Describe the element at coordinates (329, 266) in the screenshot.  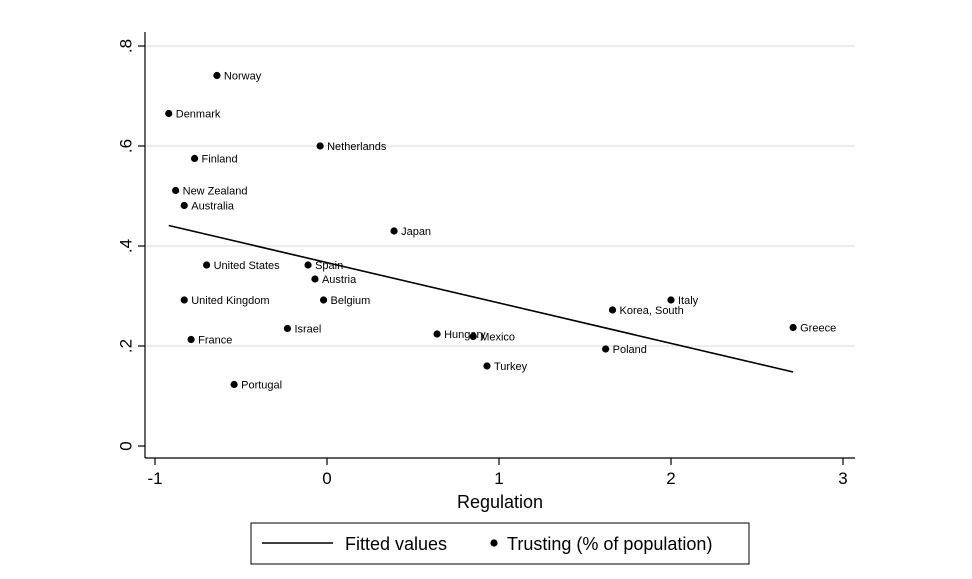
I see `point-label: Spain` at that location.